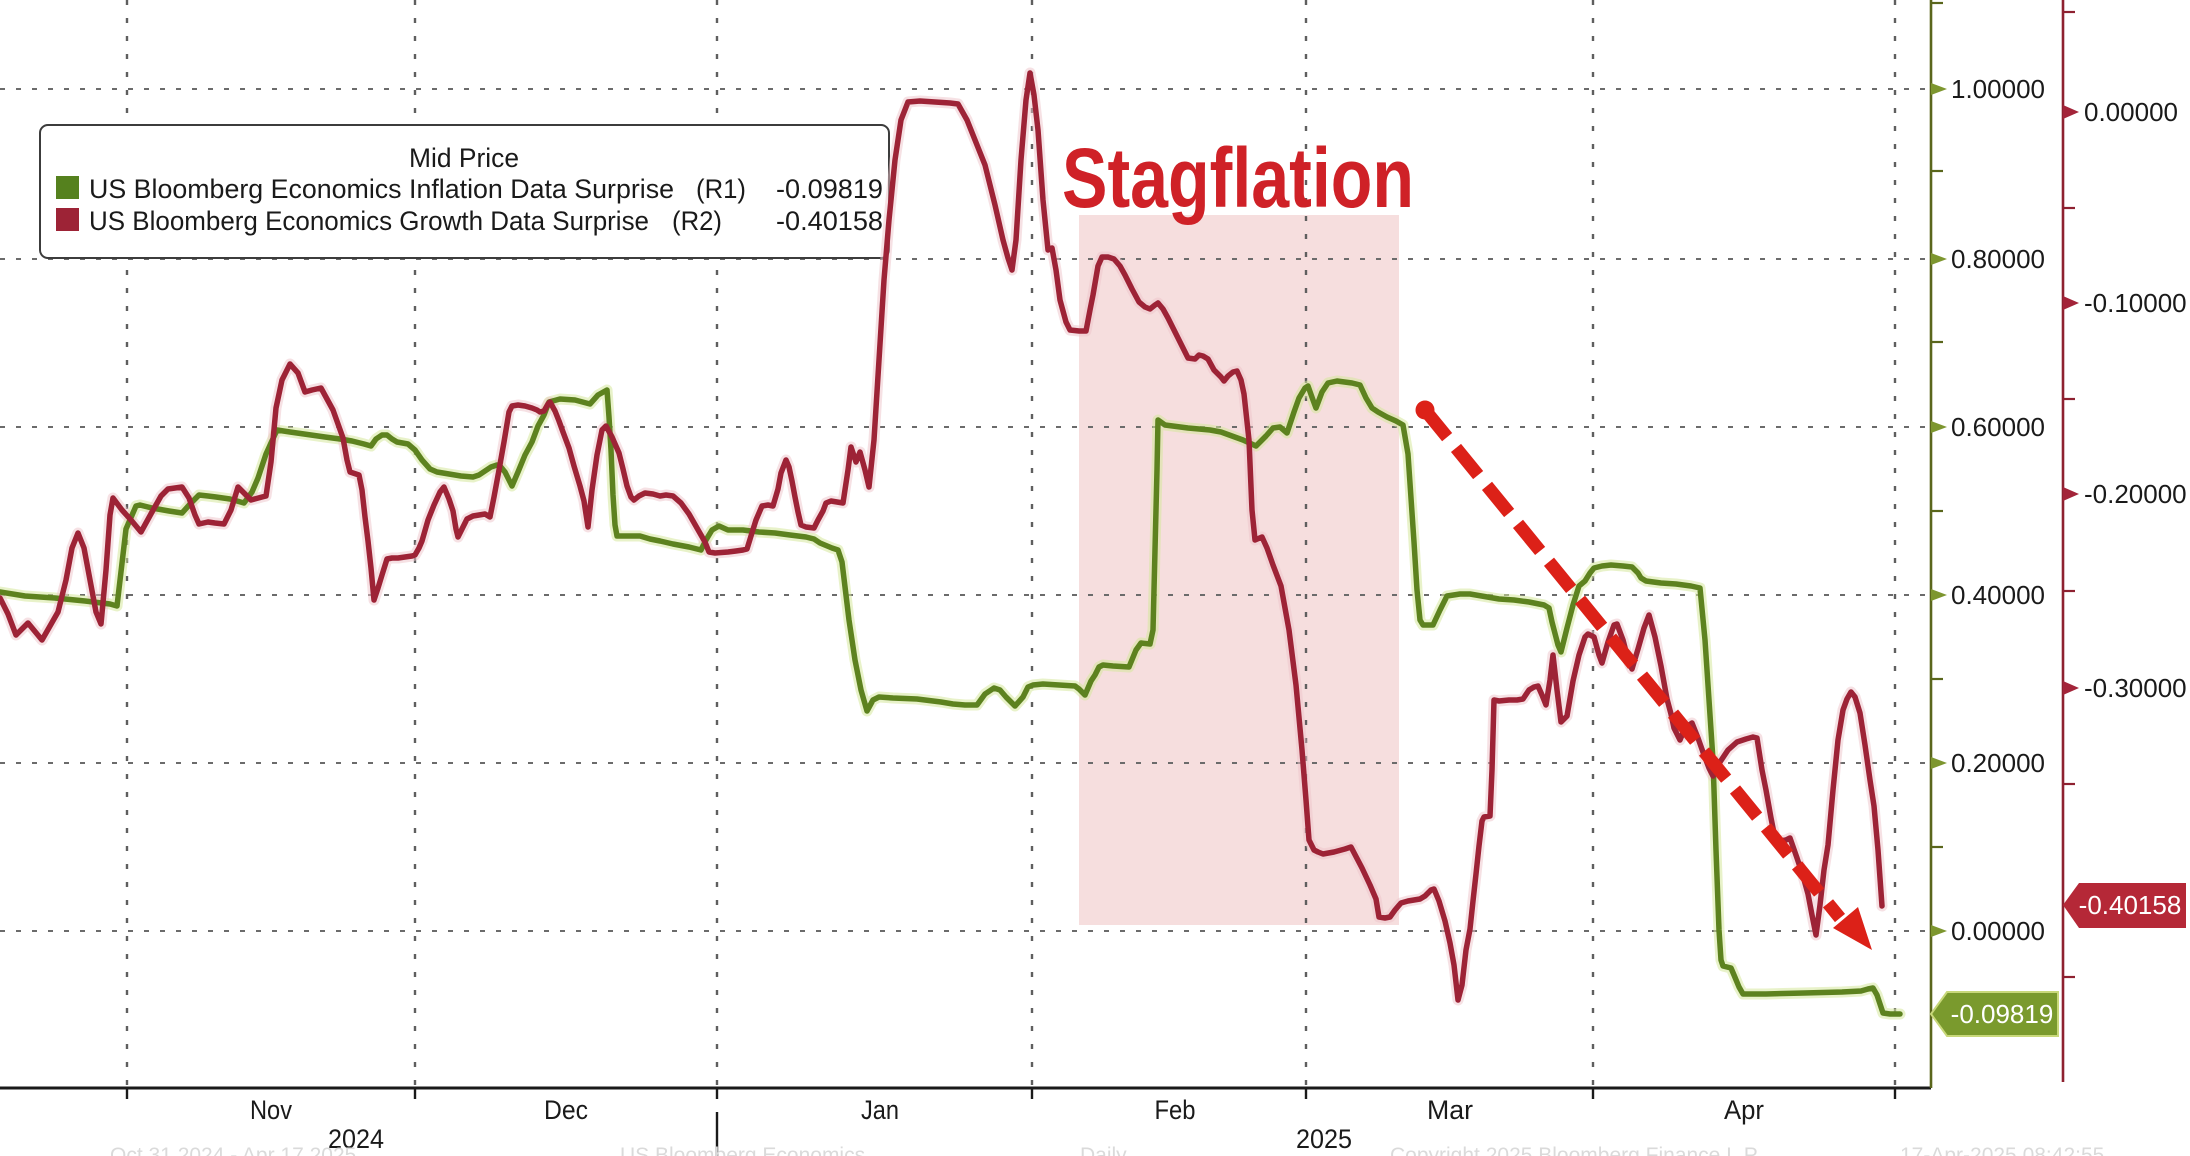  What do you see at coordinates (464, 158) in the screenshot?
I see `svg-text: Mid Price` at bounding box center [464, 158].